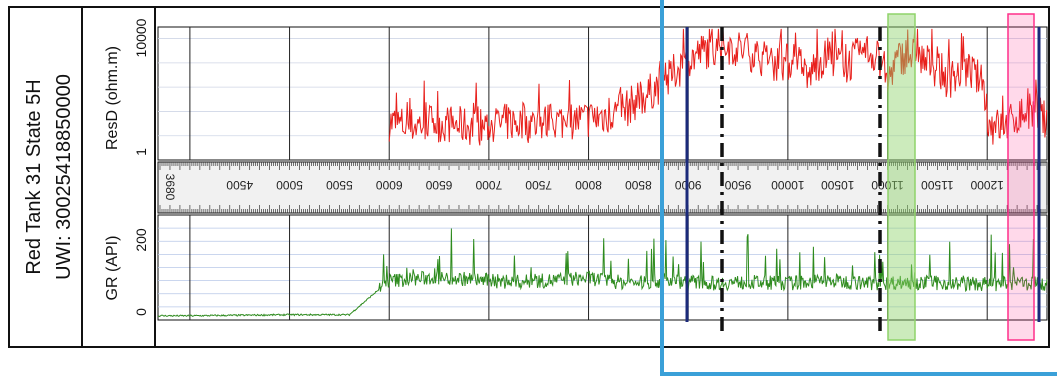 The height and width of the screenshot is (379, 1057). Describe the element at coordinates (170, 187) in the screenshot. I see `depth-start-label: 3680` at that location.